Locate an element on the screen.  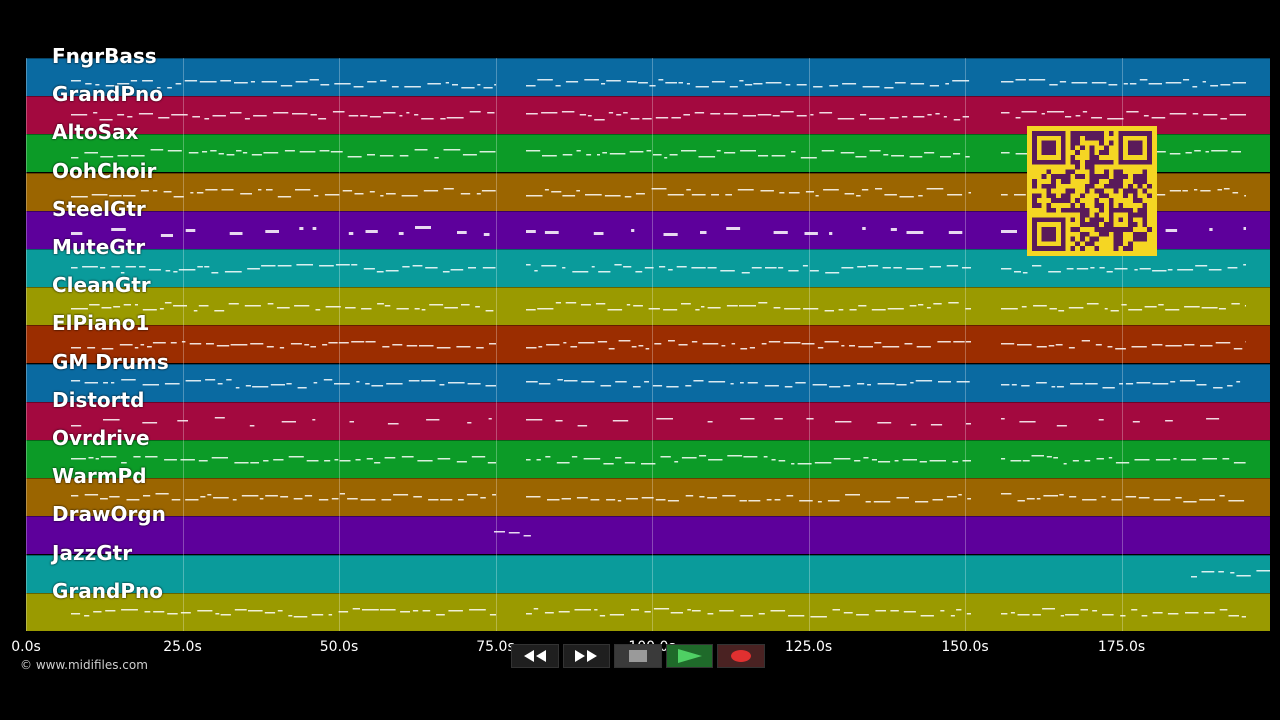
fast-forward-icon is located at coordinates (586, 656).